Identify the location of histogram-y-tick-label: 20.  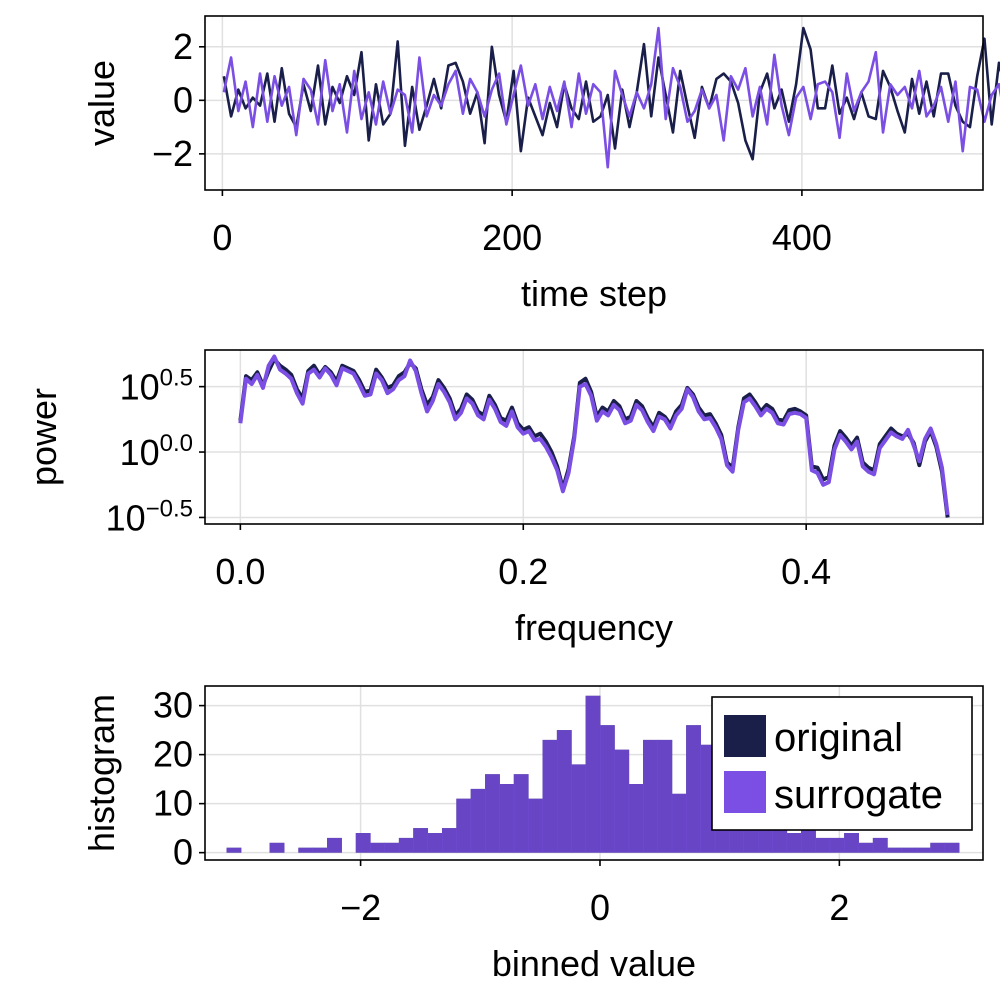
(173, 754).